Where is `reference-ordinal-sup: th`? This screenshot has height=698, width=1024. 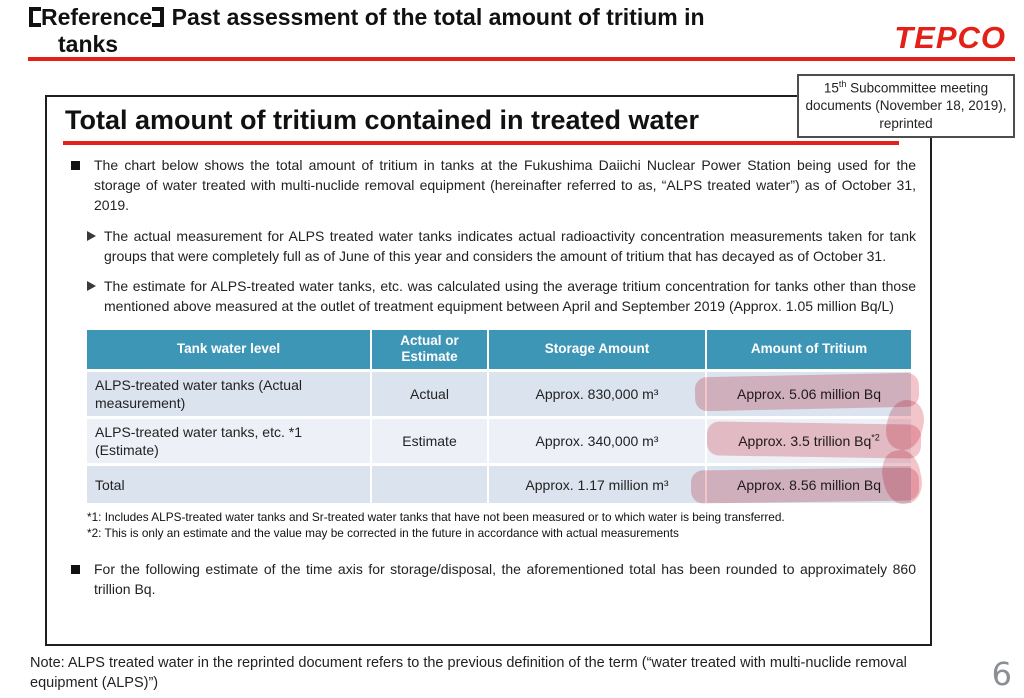 reference-ordinal-sup: th is located at coordinates (842, 84).